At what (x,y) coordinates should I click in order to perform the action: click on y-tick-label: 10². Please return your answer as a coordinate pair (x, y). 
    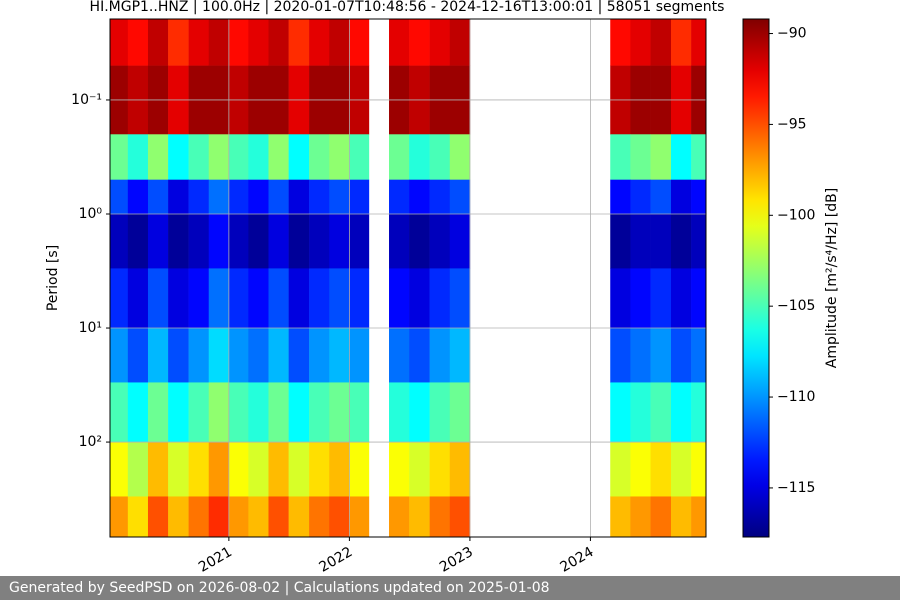
    Looking at the image, I should click on (90, 442).